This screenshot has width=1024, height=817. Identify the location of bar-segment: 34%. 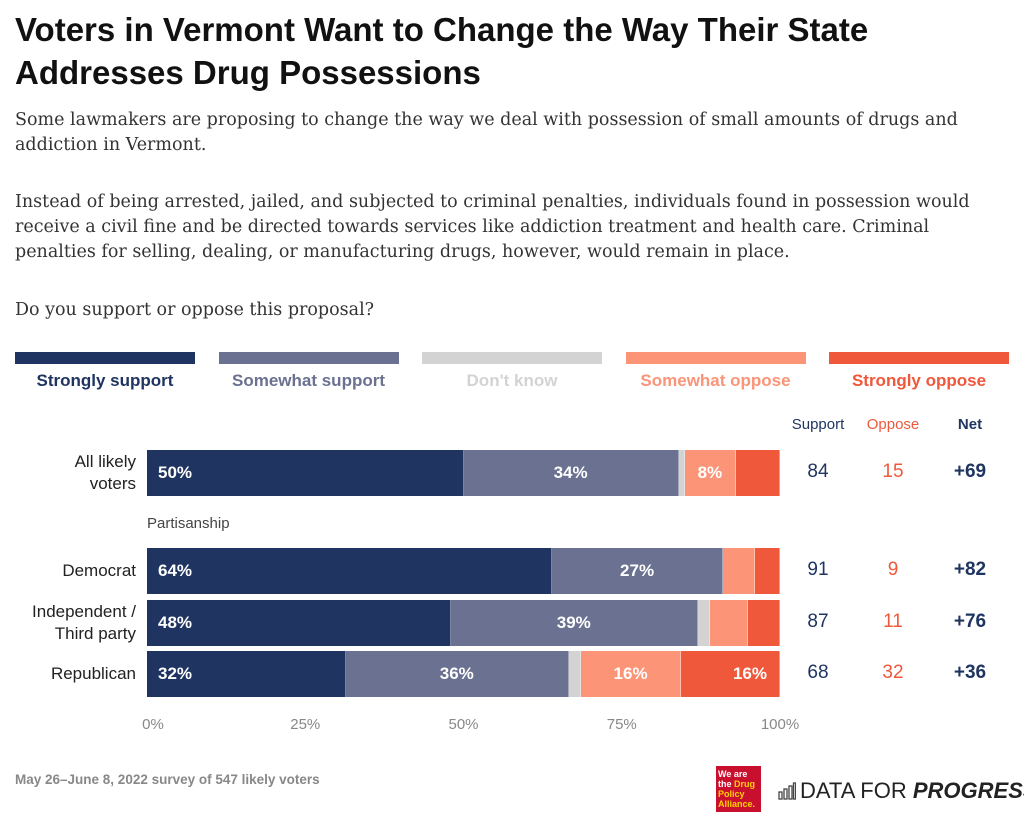
(571, 473).